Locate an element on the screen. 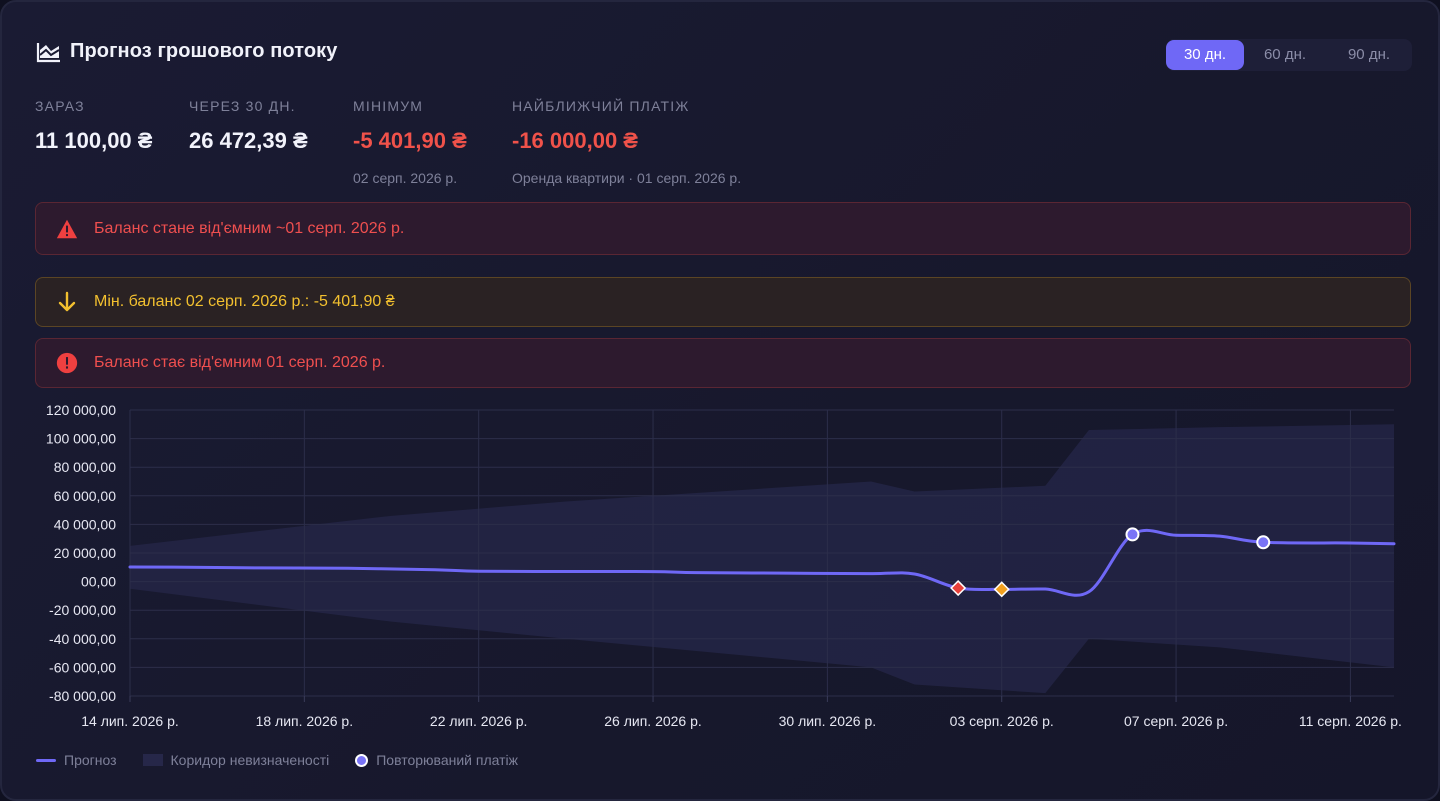  recurring-dot-swatch is located at coordinates (362, 760).